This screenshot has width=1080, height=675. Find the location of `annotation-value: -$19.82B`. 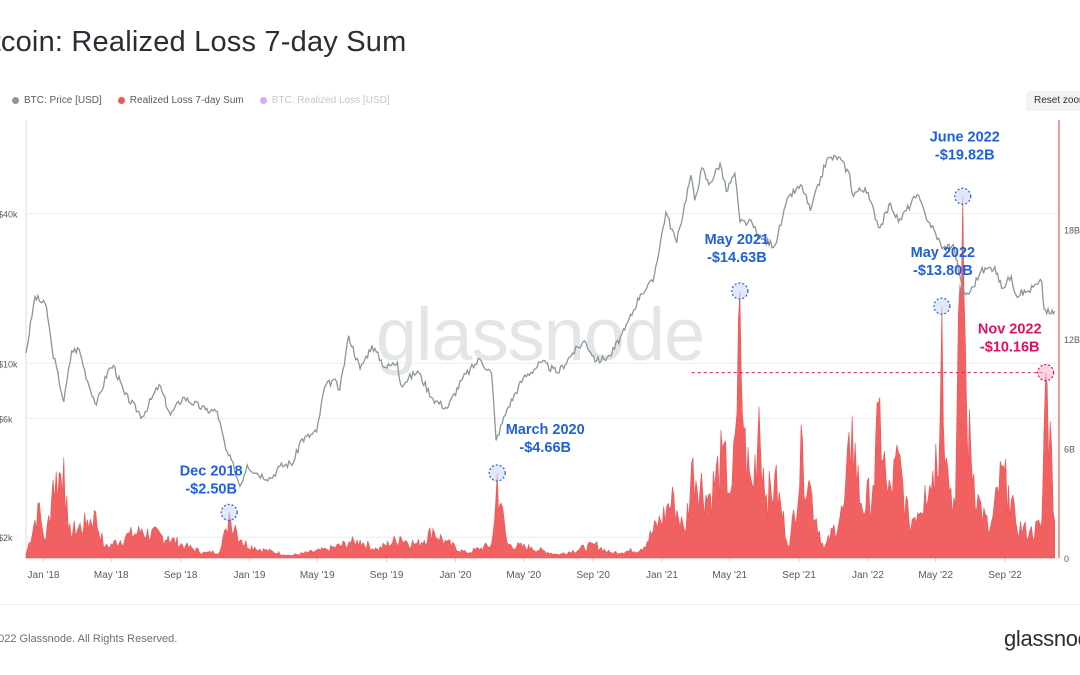

annotation-value: -$19.82B is located at coordinates (965, 155).